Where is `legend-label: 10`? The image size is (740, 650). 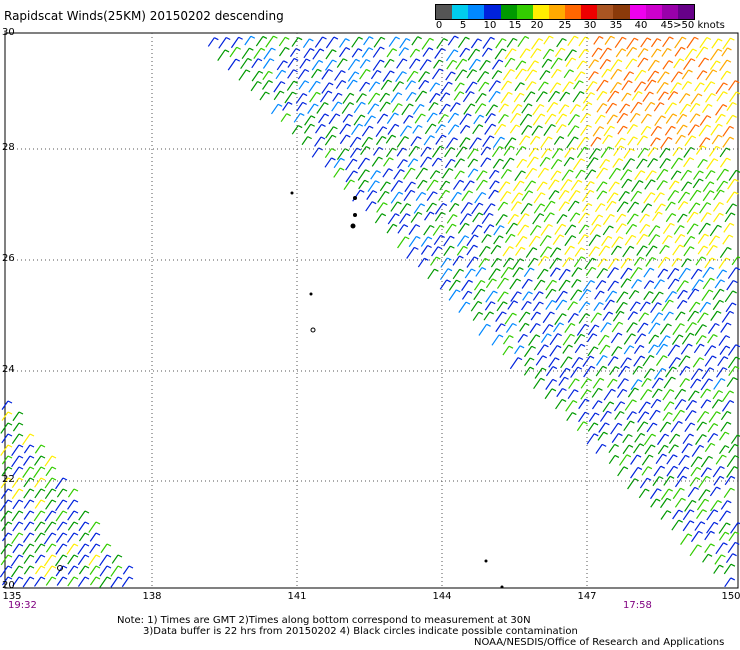
legend-label: 10 is located at coordinates (490, 25).